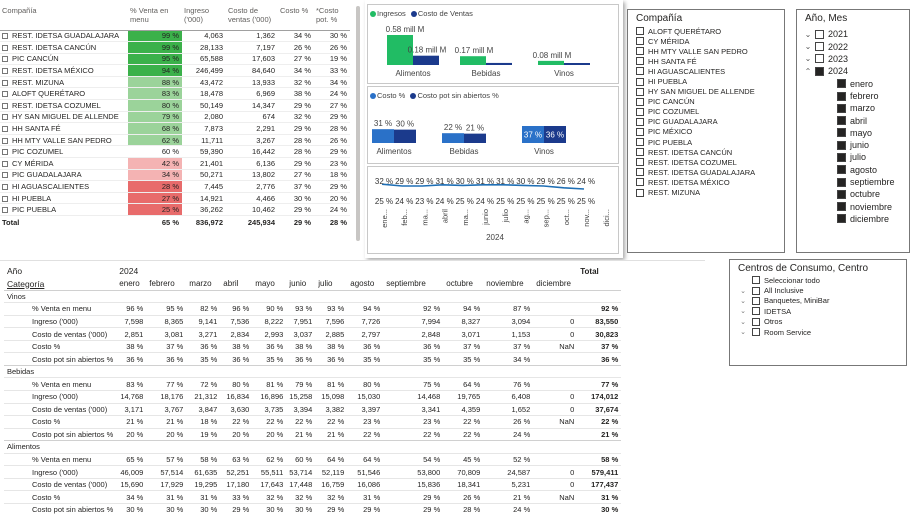 This screenshot has width=913, height=521. I want to click on company-slicer-item: HY SAN MIGUEL DE ALLENDE, so click(710, 92).